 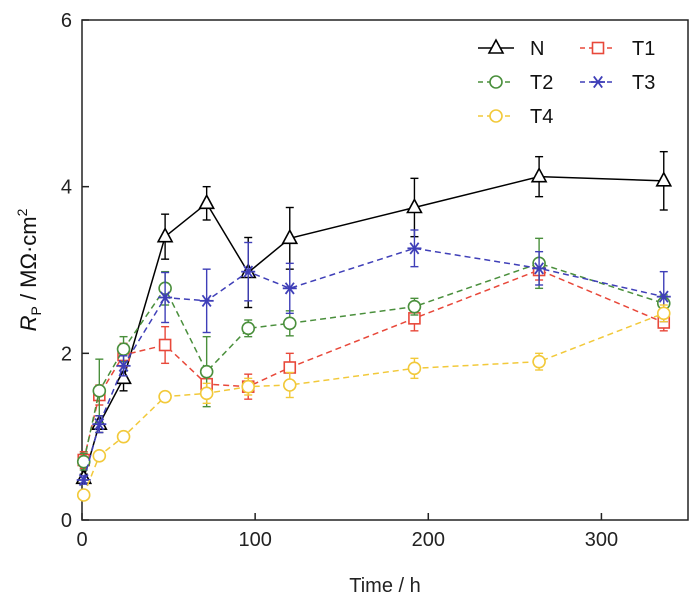 What do you see at coordinates (515, 117) in the screenshot?
I see `legend-item-t4: T4` at bounding box center [515, 117].